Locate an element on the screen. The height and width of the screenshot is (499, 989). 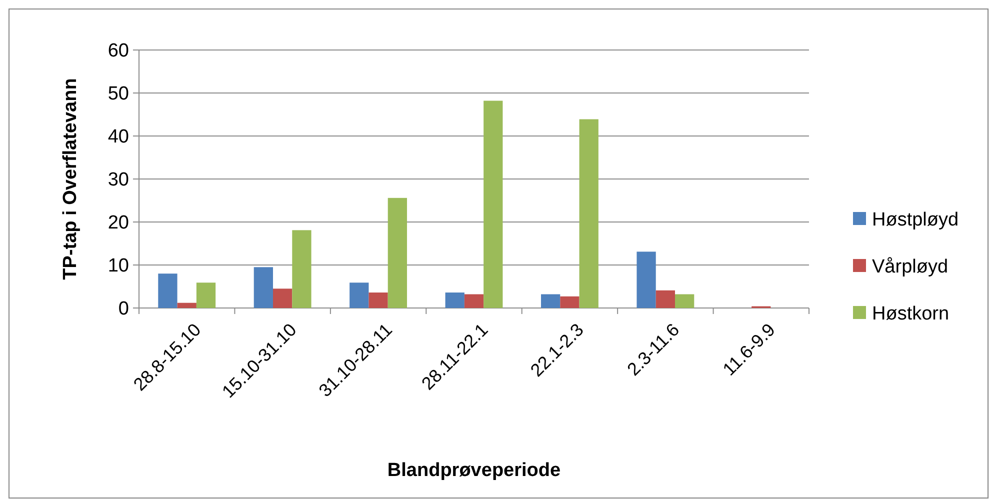
y-tick-label: 30 is located at coordinates (118, 180).